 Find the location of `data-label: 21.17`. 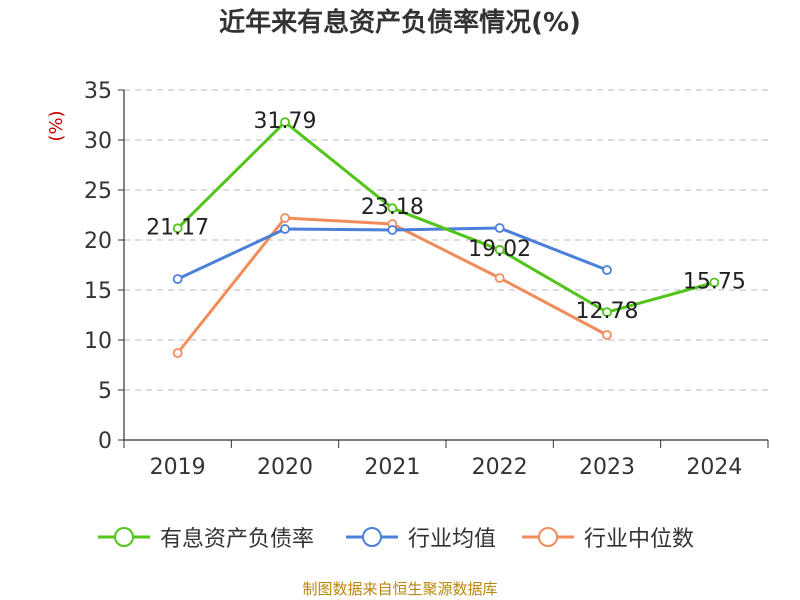

data-label: 21.17 is located at coordinates (177, 227).